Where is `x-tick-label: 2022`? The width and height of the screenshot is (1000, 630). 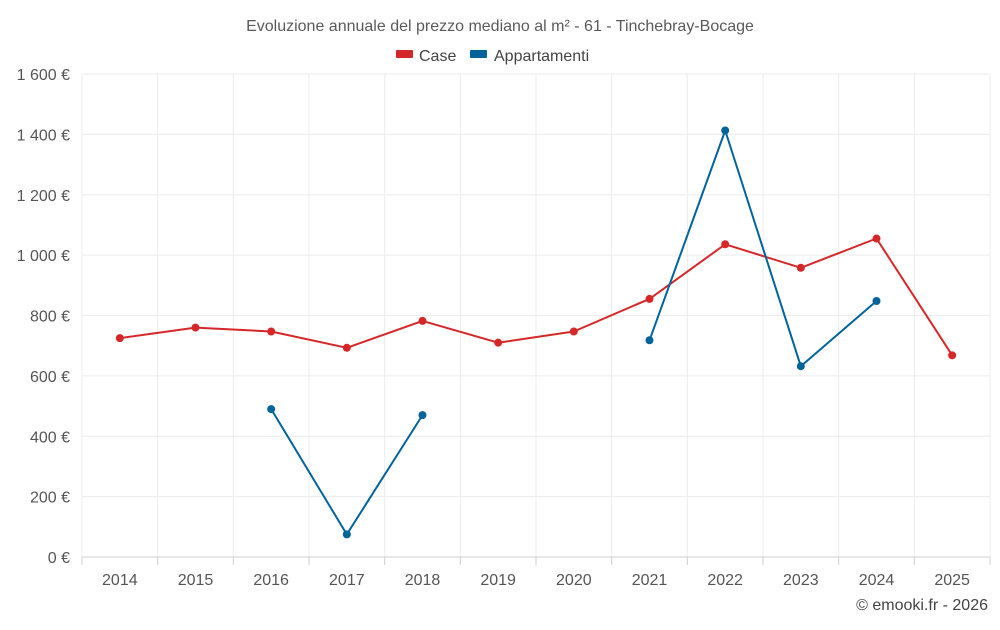 x-tick-label: 2022 is located at coordinates (725, 580).